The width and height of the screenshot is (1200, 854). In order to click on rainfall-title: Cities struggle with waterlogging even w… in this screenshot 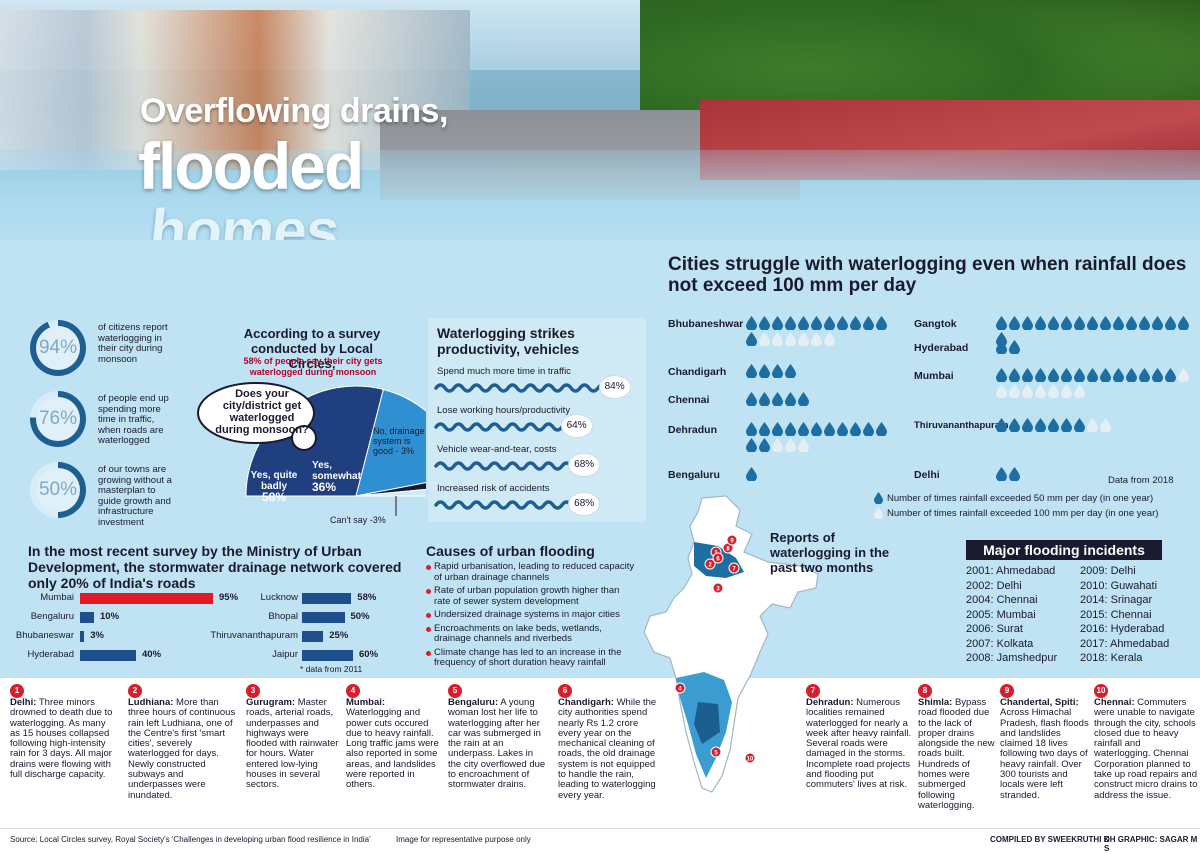, I will do `click(927, 275)`.